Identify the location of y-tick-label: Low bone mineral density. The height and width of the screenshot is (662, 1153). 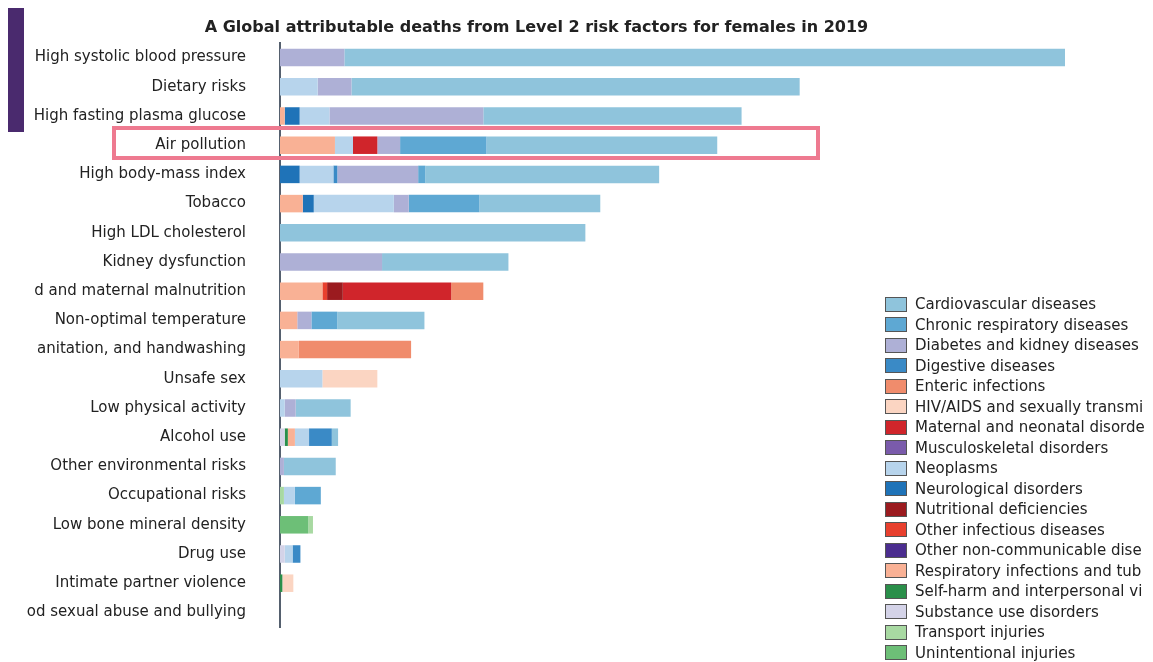
(149, 523).